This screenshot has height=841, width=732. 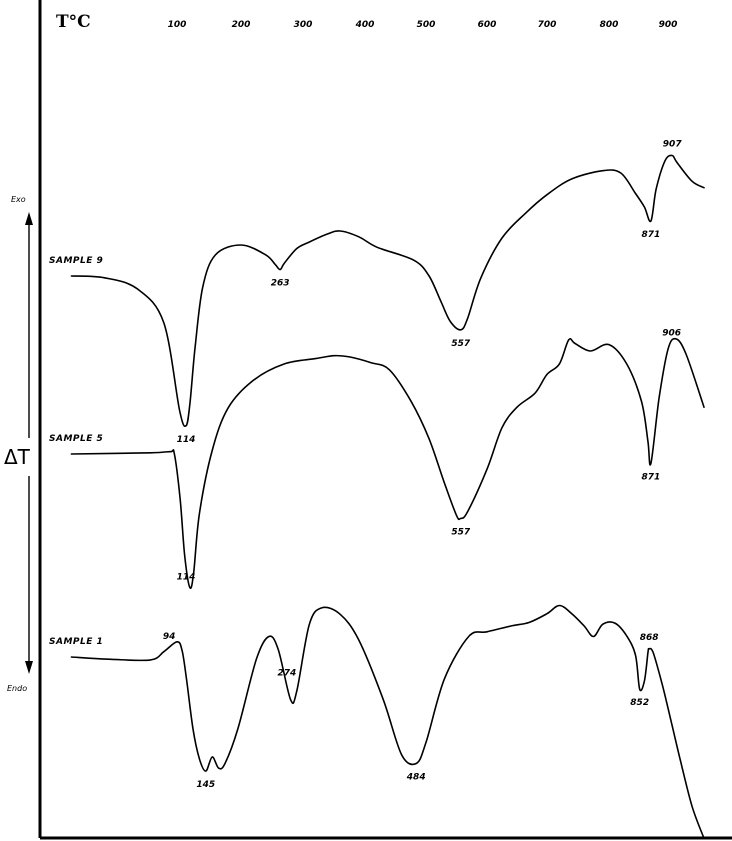 I want to click on peak-label: 484, so click(x=416, y=778).